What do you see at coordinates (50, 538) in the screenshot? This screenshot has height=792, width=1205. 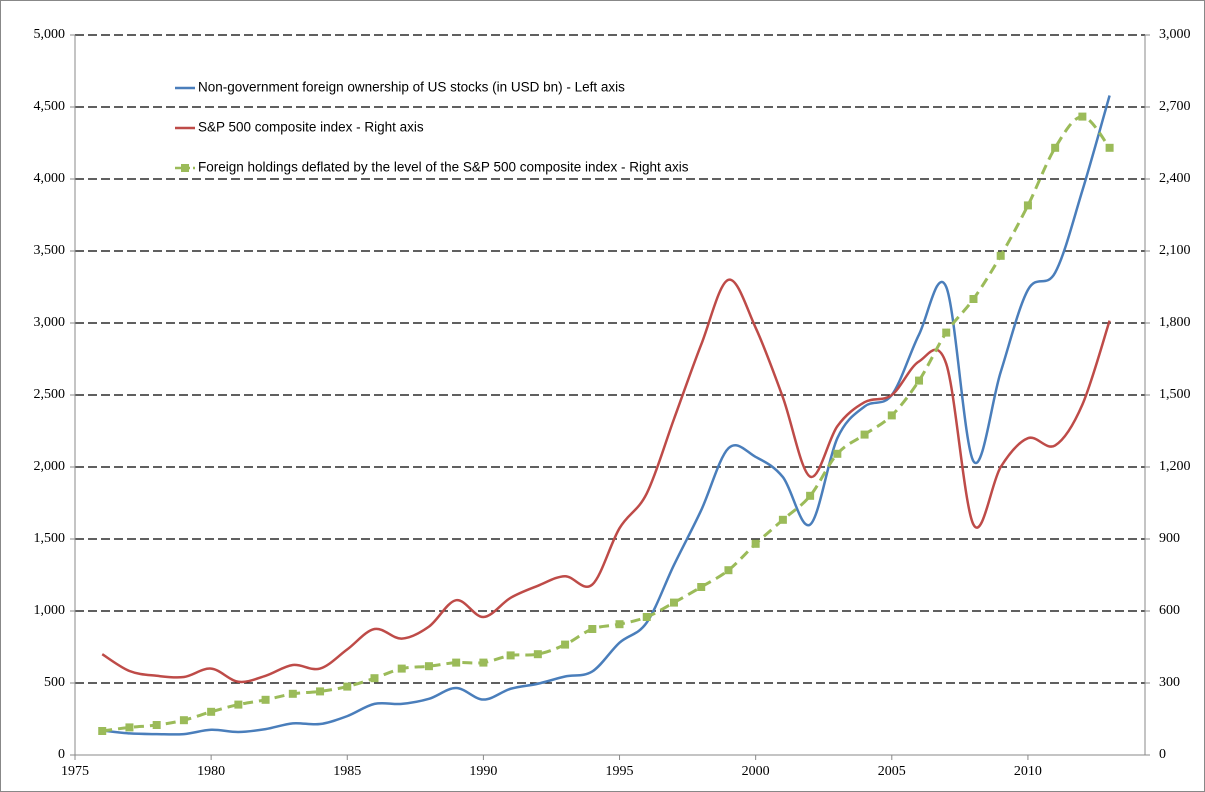 I see `y-tick-label: 1,500` at bounding box center [50, 538].